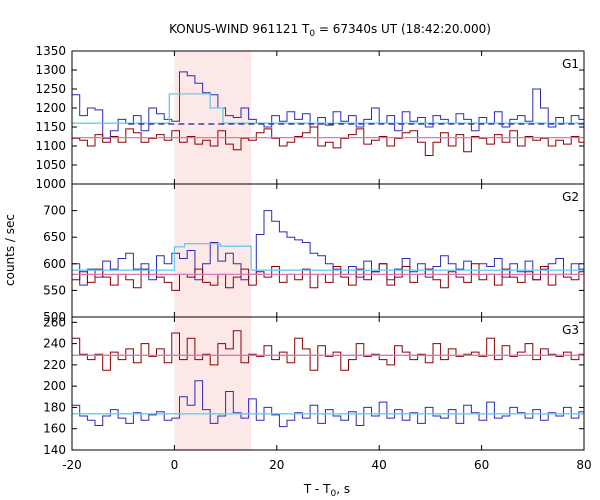 The width and height of the screenshot is (600, 500). What do you see at coordinates (175, 465) in the screenshot?
I see `x-tick-label: 0` at bounding box center [175, 465].